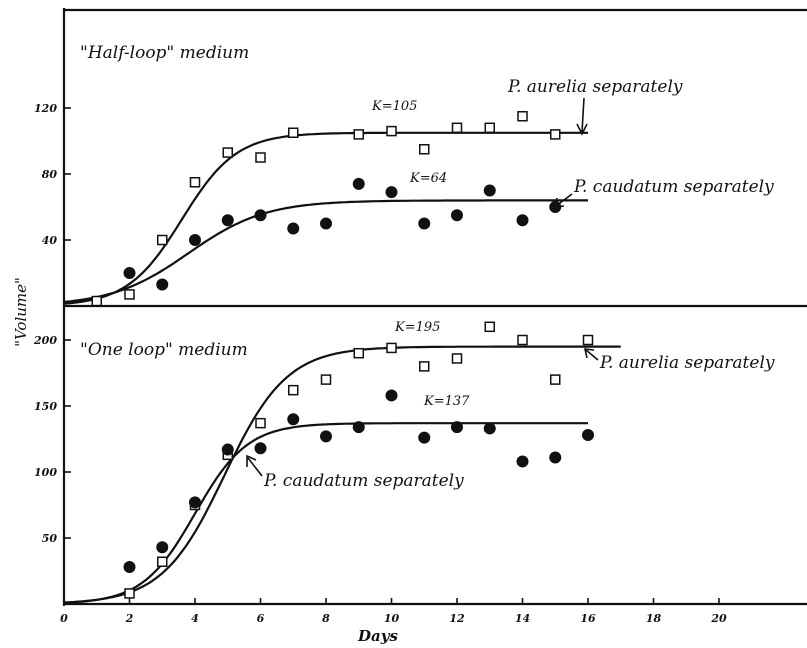 This screenshot has width=807, height=648. I want to click on y-tick-label: 50, so click(50, 538).